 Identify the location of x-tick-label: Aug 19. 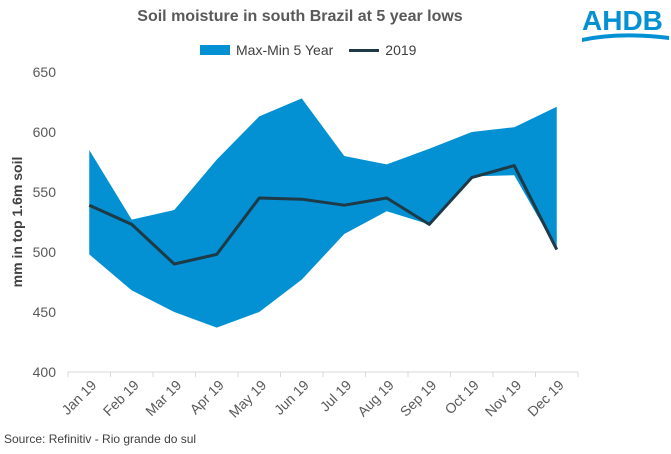
(375, 398).